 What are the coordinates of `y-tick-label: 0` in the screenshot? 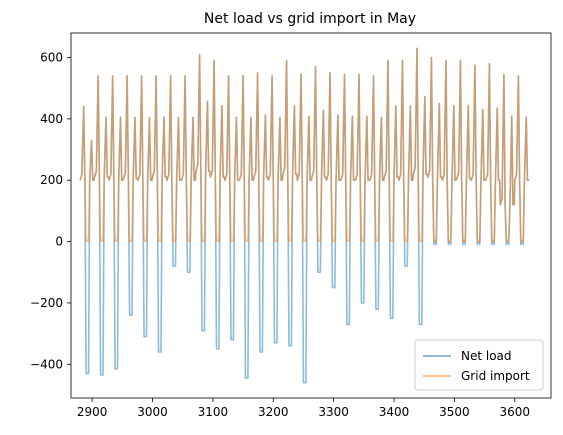 It's located at (59, 242).